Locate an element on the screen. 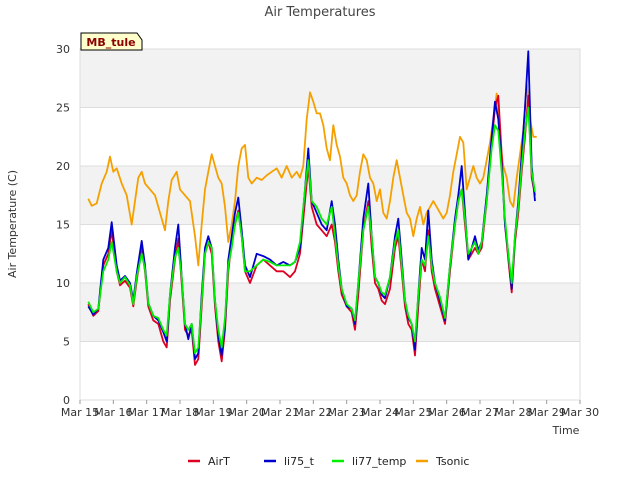  y-tick-label: 15 is located at coordinates (63, 225).